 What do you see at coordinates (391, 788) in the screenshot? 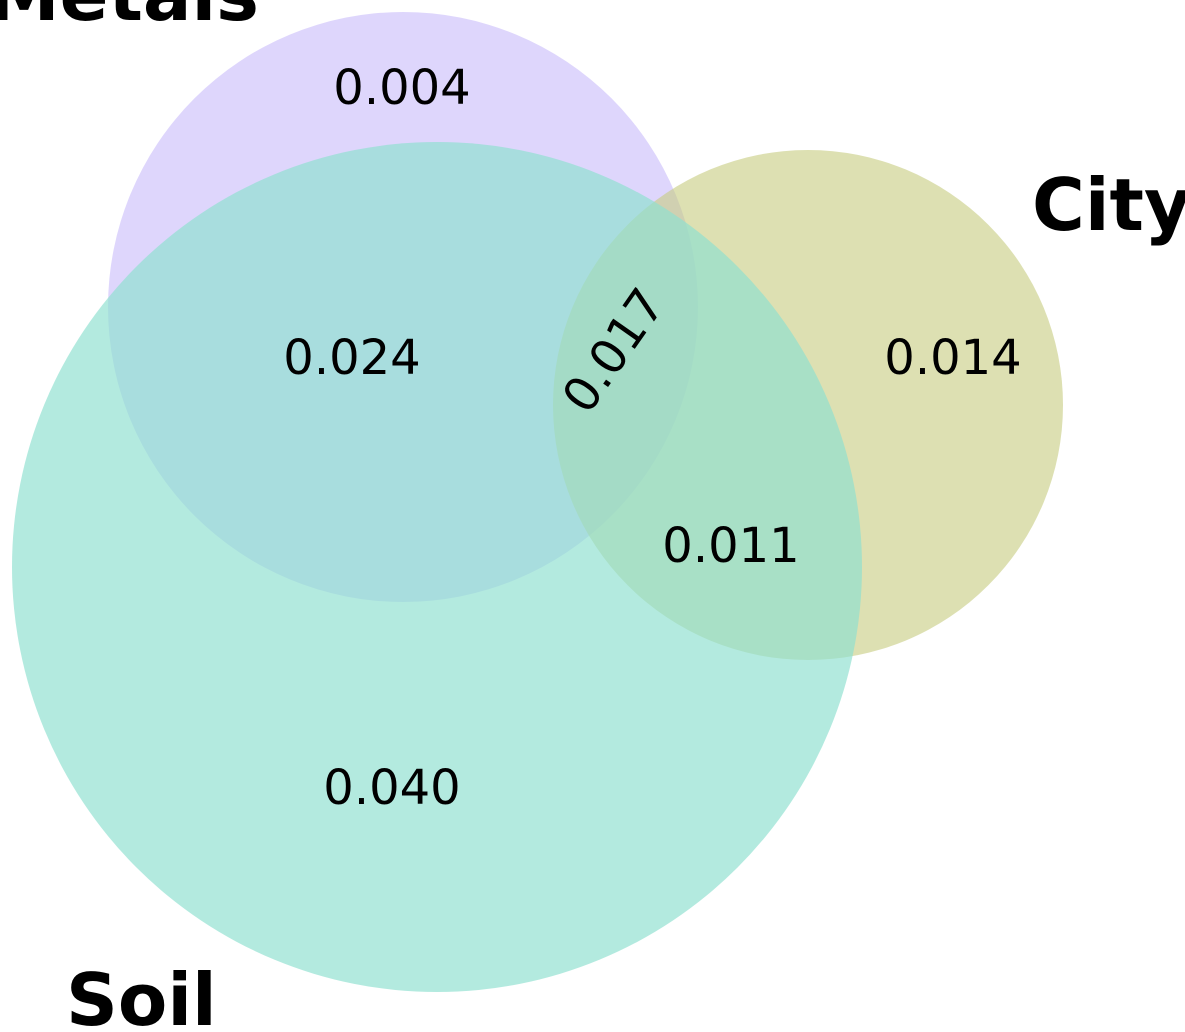
I see `region-soil-only-value: 0.040` at bounding box center [391, 788].